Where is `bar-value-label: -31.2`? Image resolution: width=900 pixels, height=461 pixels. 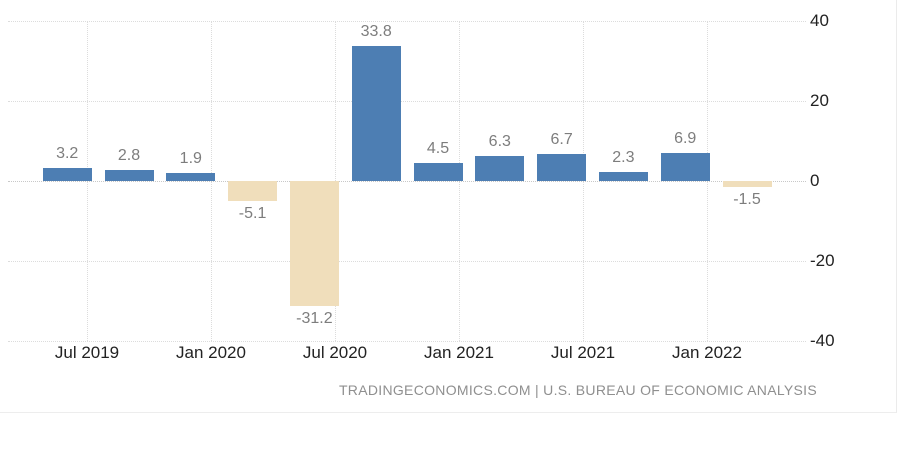
bar-value-label: -31.2 is located at coordinates (314, 318).